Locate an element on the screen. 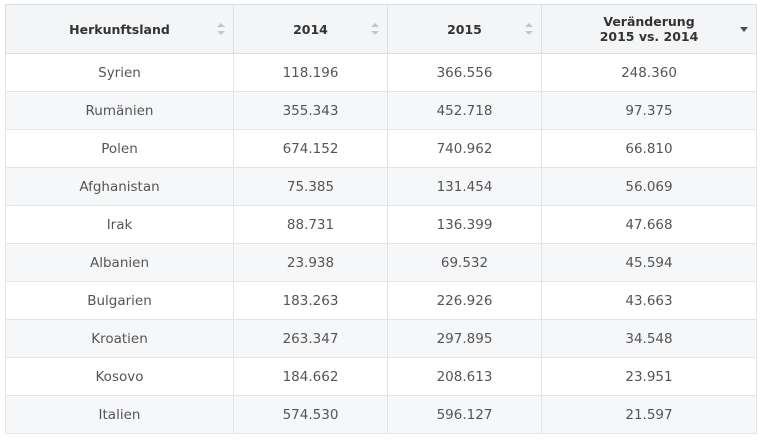 The image size is (764, 441). table-row: Kroatien 263.347 297.895 34.548 is located at coordinates (381, 338).